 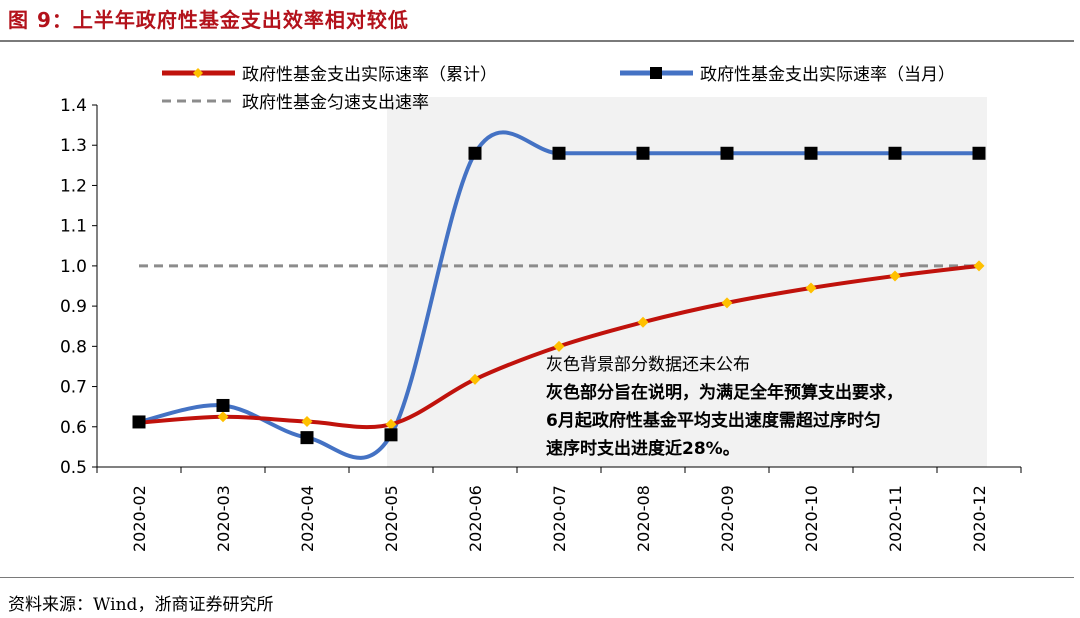 What do you see at coordinates (643, 518) in the screenshot?
I see `x-tick-label: 2020-08` at bounding box center [643, 518].